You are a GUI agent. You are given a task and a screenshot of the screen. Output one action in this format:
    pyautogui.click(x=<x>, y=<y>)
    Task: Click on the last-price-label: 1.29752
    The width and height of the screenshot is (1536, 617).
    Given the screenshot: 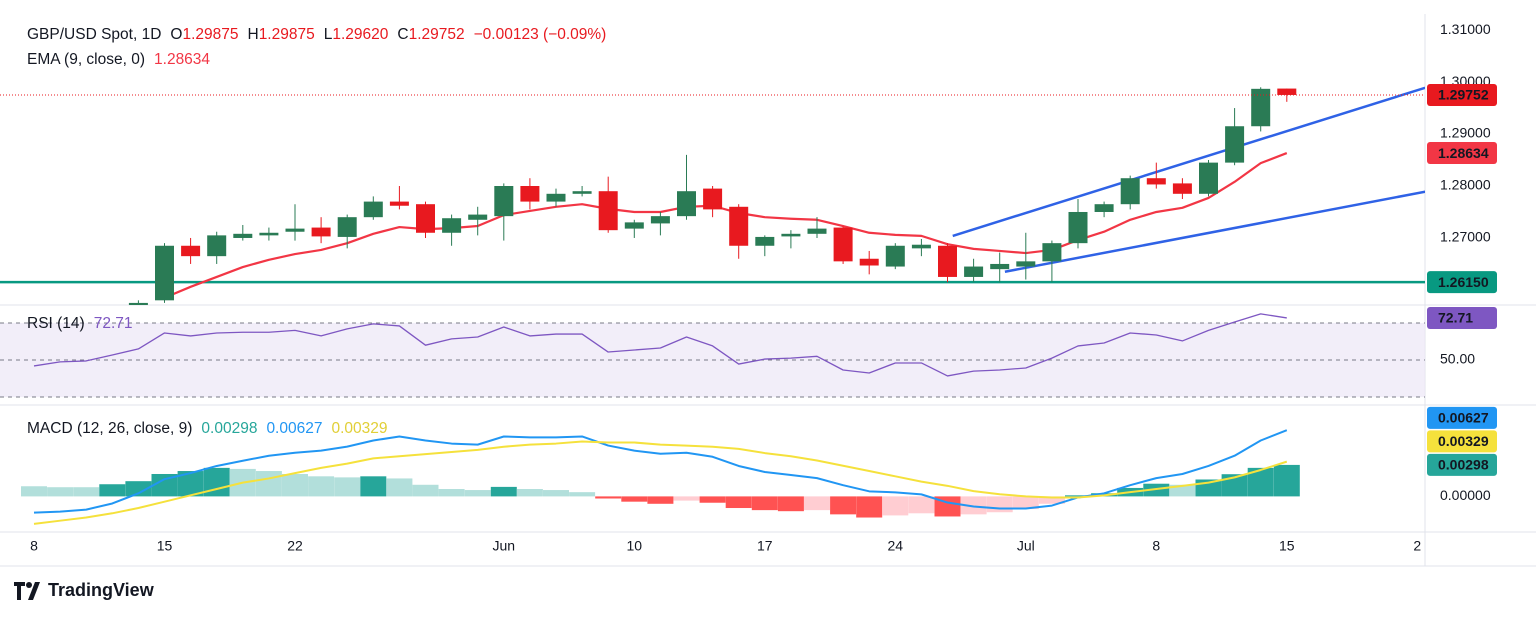 What is the action you would take?
    pyautogui.click(x=1463, y=95)
    